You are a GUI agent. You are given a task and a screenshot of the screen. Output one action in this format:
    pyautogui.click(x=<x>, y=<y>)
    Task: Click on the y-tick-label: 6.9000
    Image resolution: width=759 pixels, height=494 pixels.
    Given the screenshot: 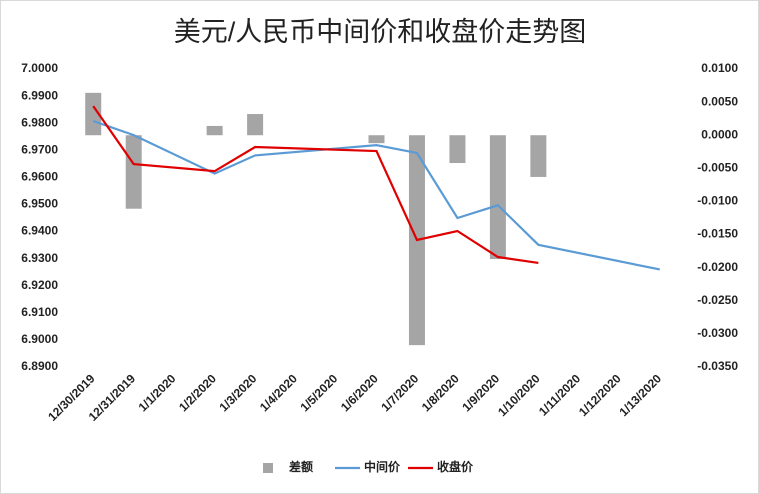 What is the action you would take?
    pyautogui.click(x=39, y=339)
    